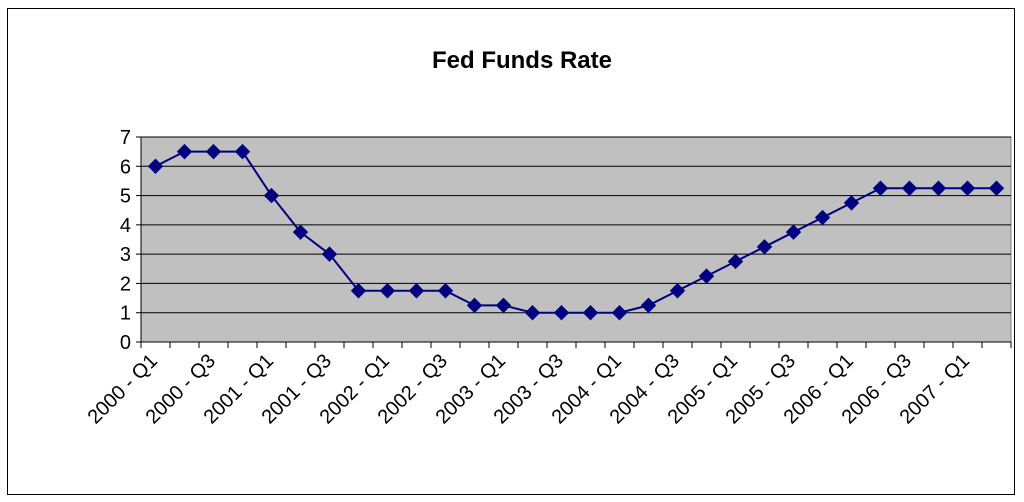 This screenshot has height=502, width=1024. I want to click on y-tick-label: 6, so click(125, 167).